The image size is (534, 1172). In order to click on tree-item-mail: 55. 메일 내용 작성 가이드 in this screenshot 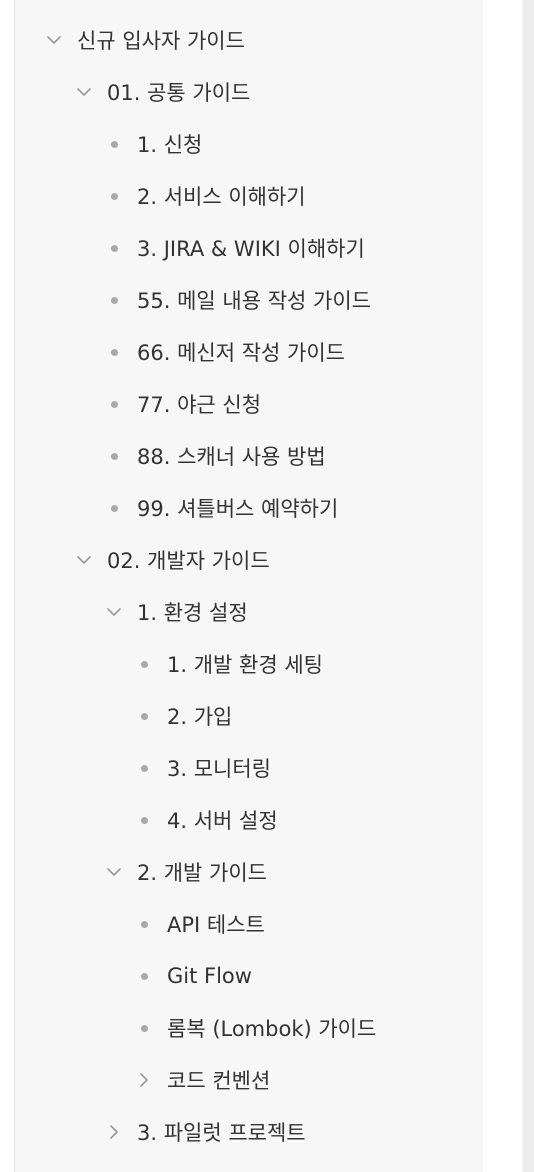, I will do `click(249, 300)`.